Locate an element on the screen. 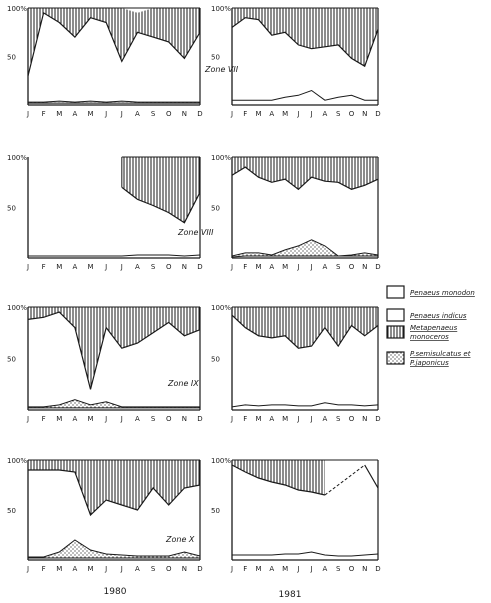  legend-entry-indicus: Penaeus indicus is located at coordinates (426, 315).